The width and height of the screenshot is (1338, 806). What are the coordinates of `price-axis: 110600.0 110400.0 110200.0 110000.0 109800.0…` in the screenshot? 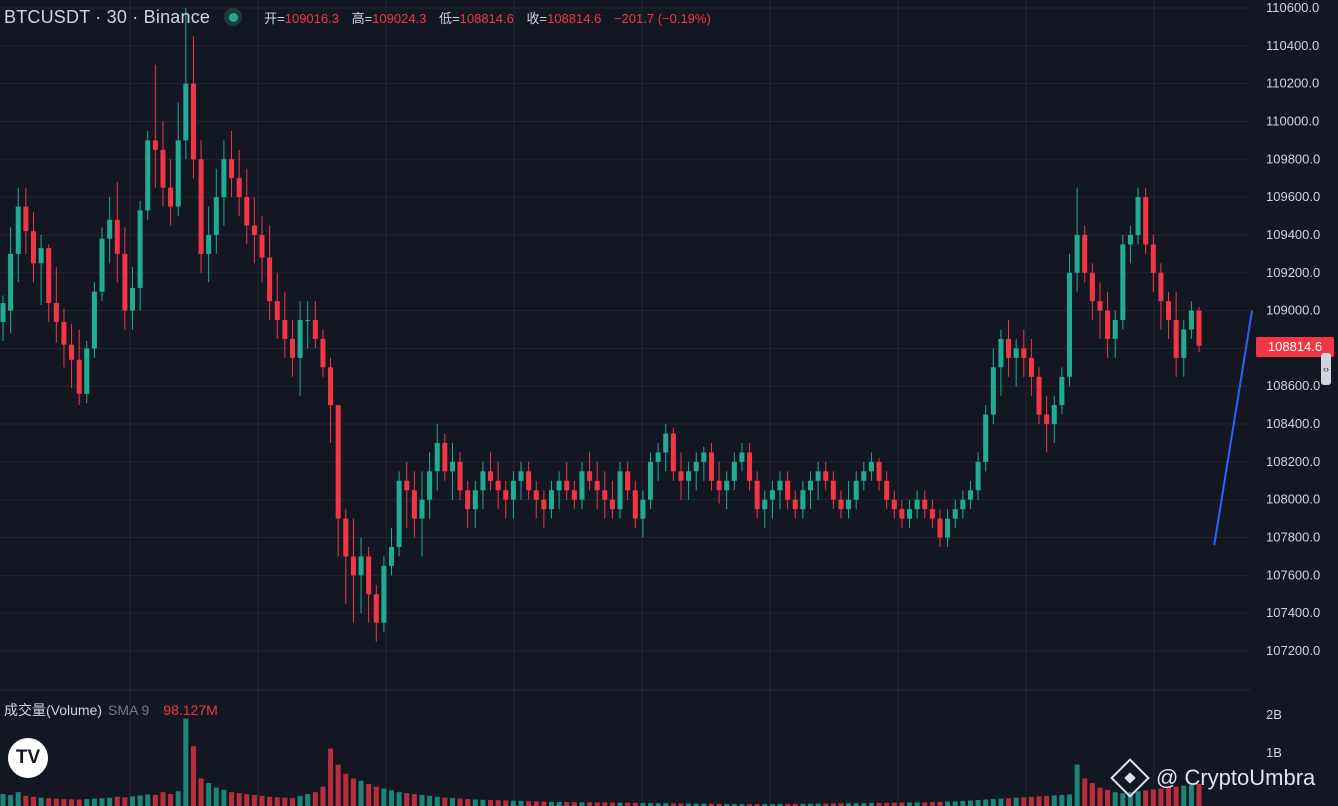 It's located at (1293, 329).